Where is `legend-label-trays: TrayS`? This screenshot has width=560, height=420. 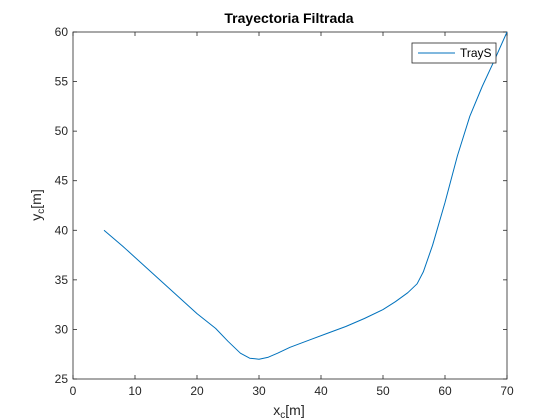
legend-label-trays: TrayS is located at coordinates (476, 53).